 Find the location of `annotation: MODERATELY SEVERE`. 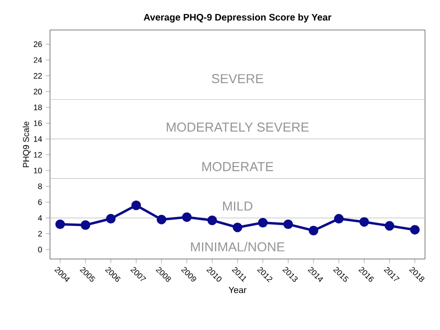

annotation: MODERATELY SEVERE is located at coordinates (237, 127).